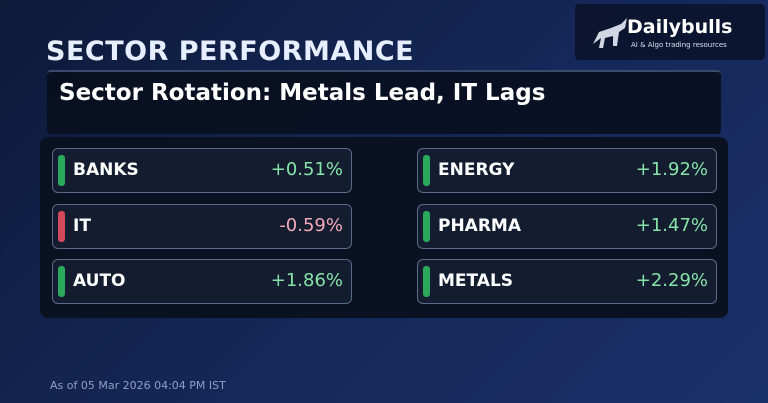  Describe the element at coordinates (302, 93) in the screenshot. I see `headline: Sector Rotation: Metals Lead, IT Lags` at that location.